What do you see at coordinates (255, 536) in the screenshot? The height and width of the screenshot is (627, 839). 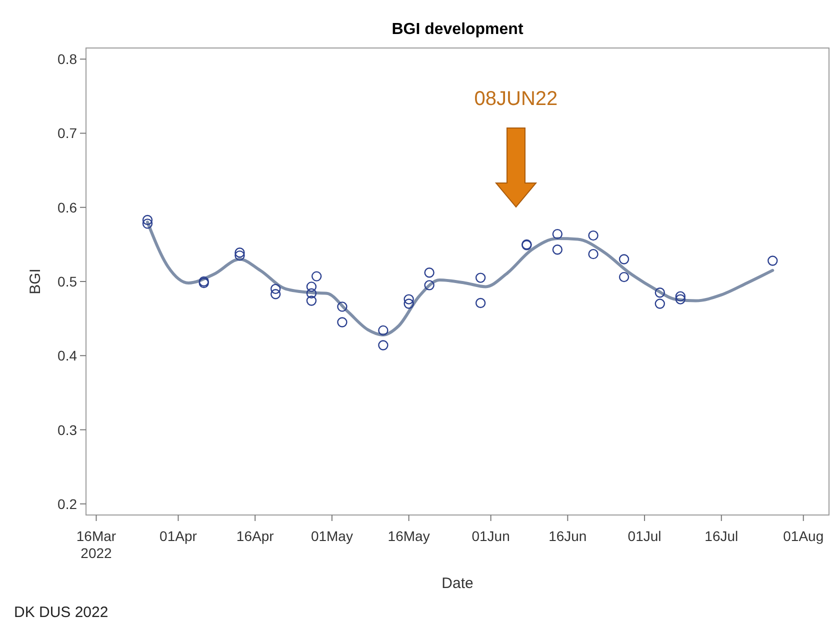 I see `x-tick-label: 16Apr` at bounding box center [255, 536].